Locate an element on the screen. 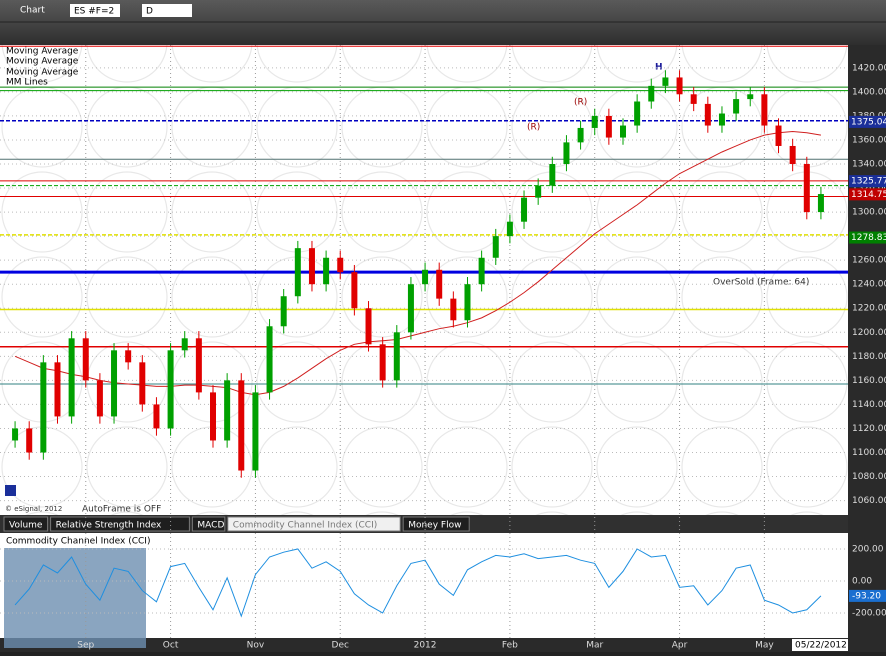 The width and height of the screenshot is (886, 656). value-marker is located at coordinates (867, 595).